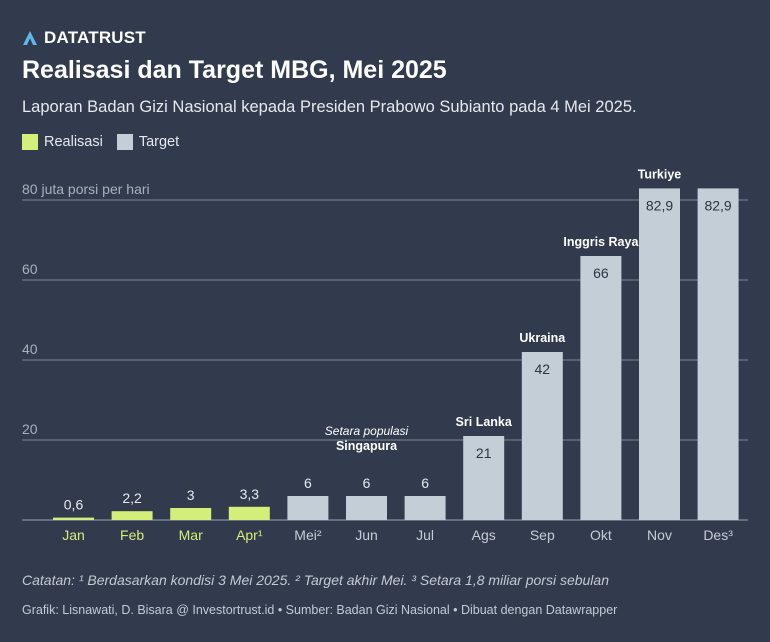  I want to click on brand-name: DATATRUST, so click(95, 37).